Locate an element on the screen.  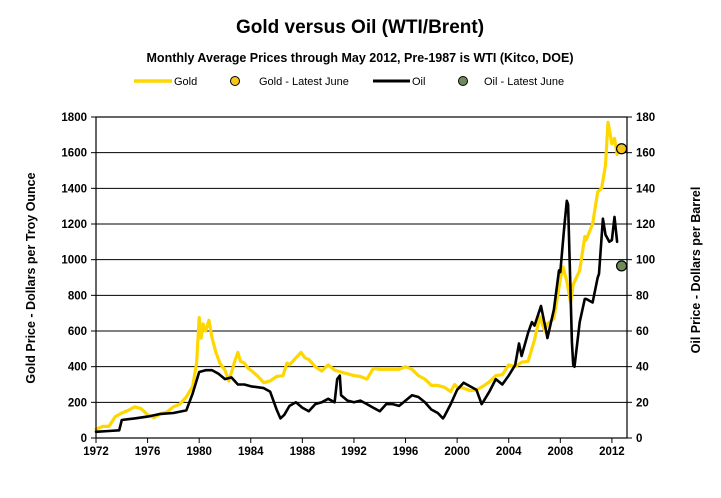
right-tick-label: 20 is located at coordinates (642, 403).